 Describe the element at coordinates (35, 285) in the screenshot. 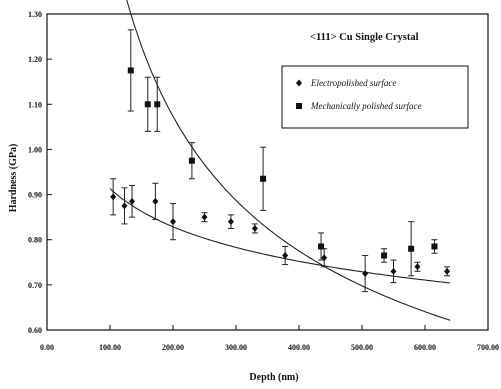

I see `y-tick-label: 0.70` at that location.